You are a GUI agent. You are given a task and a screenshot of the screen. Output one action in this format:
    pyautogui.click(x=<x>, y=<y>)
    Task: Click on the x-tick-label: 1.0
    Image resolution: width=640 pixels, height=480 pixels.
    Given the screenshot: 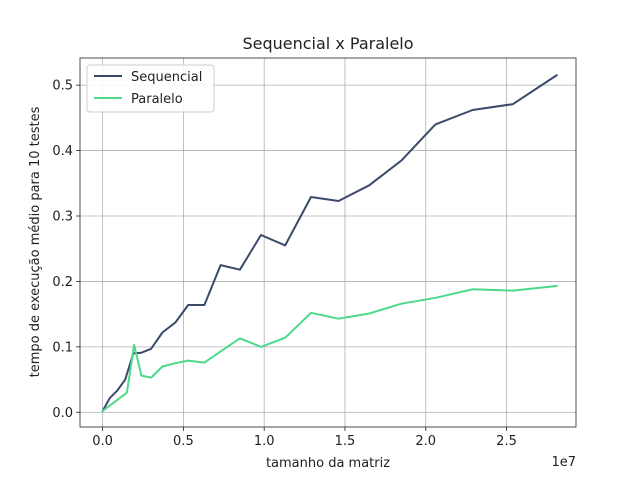 What is the action you would take?
    pyautogui.click(x=264, y=441)
    